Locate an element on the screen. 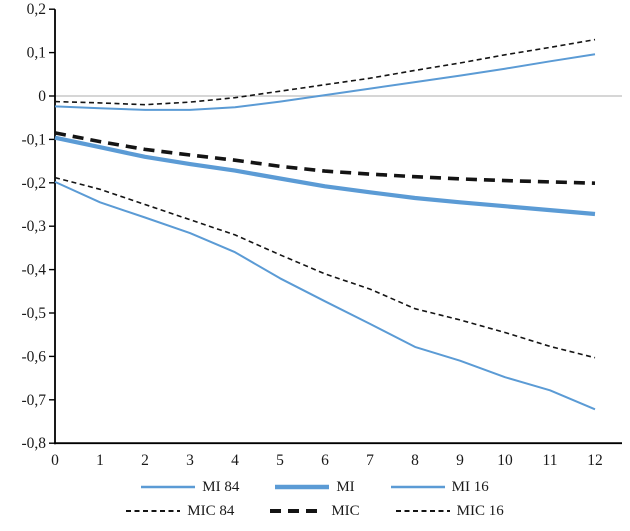 The height and width of the screenshot is (531, 630). y-tick-label: 0 is located at coordinates (42, 96).